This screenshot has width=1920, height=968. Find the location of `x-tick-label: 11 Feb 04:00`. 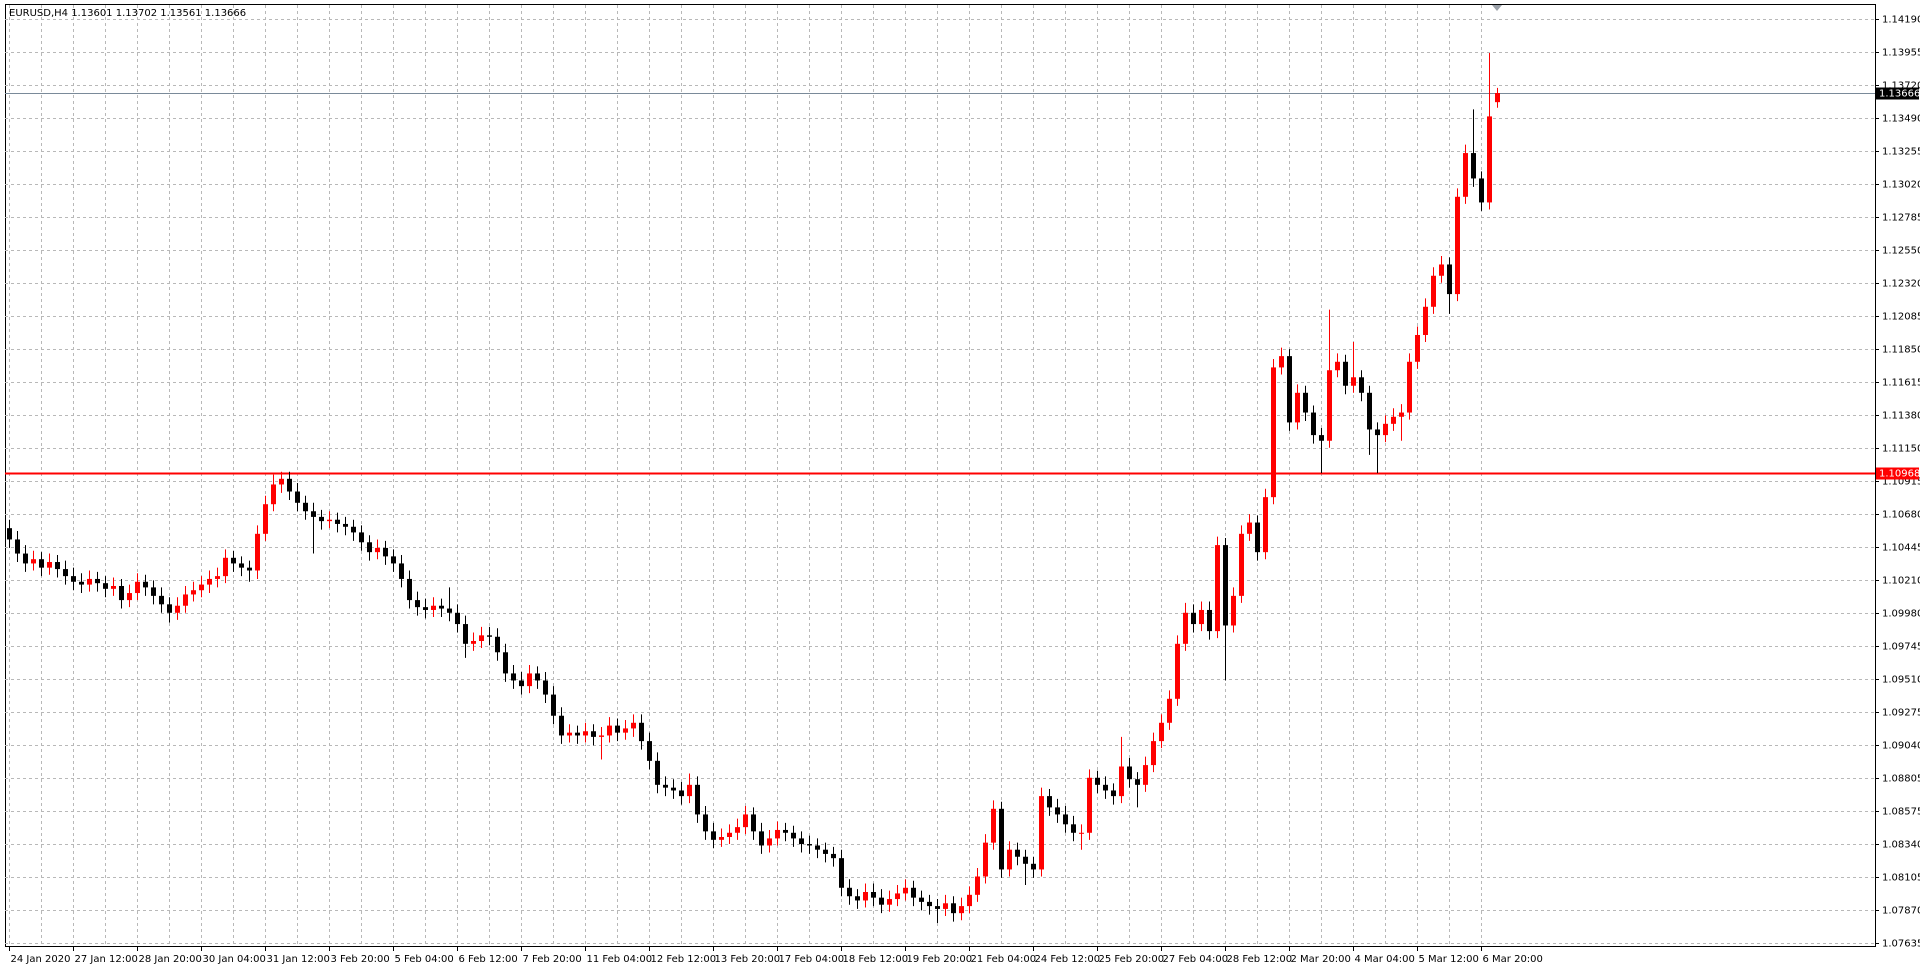

x-tick-label: 11 Feb 04:00 is located at coordinates (620, 959).